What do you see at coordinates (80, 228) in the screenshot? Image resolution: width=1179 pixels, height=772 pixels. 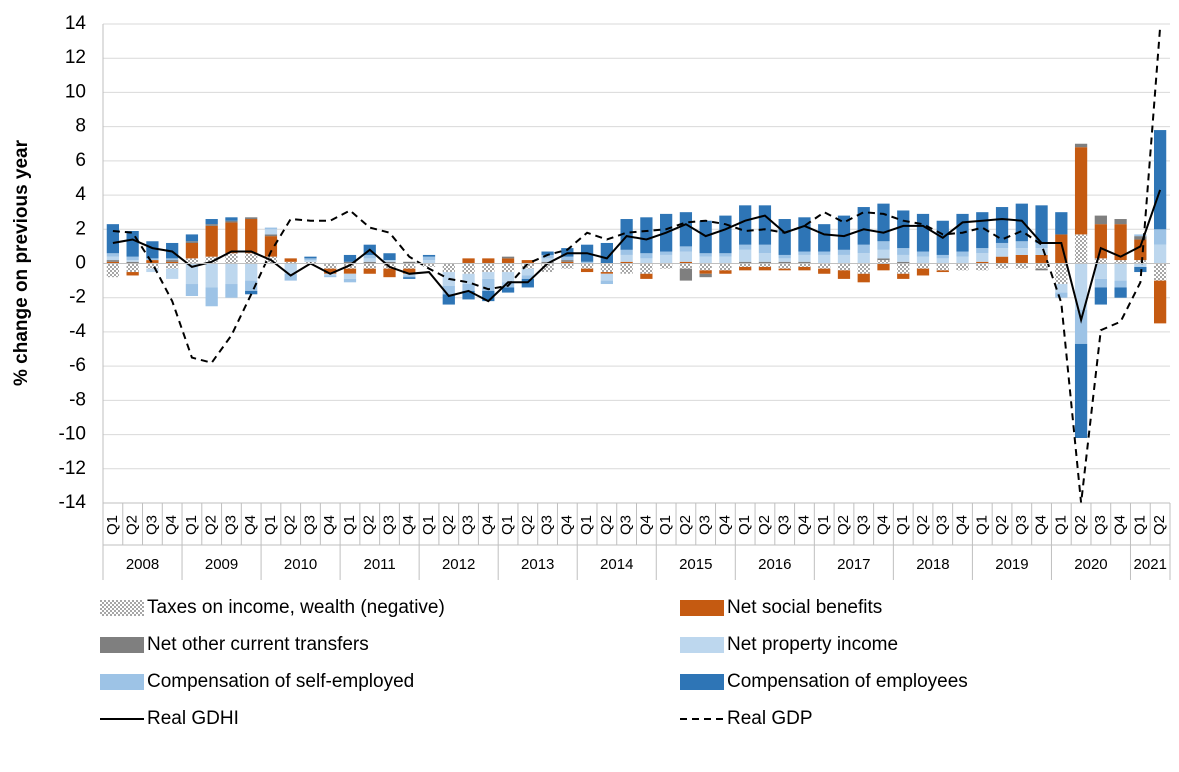 I see `y-tick-label: 2` at bounding box center [80, 228].